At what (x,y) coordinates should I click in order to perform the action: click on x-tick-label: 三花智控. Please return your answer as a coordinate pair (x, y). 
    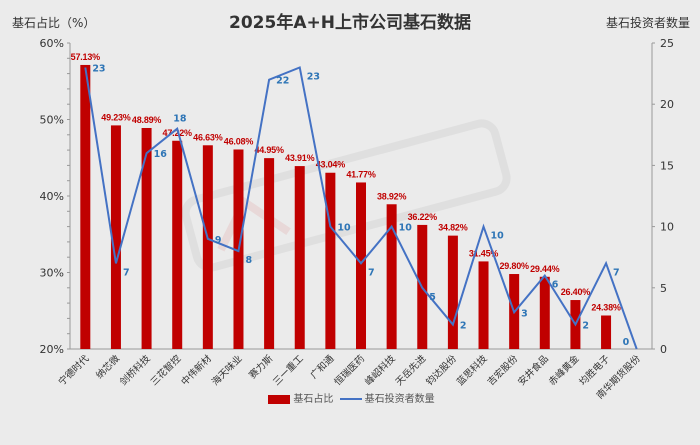
    Looking at the image, I should click on (166, 370).